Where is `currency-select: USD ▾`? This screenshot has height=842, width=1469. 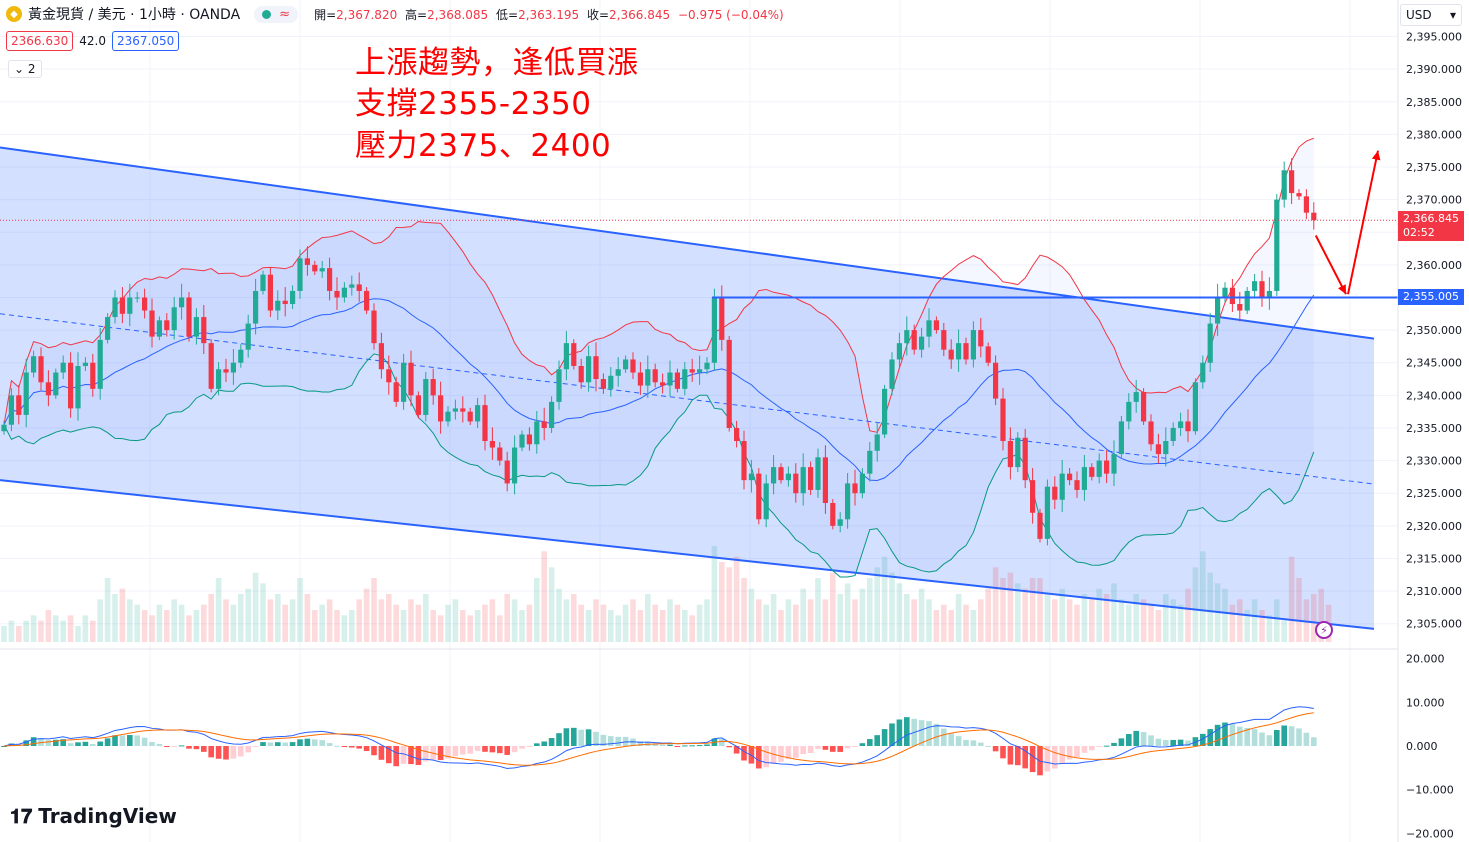 currency-select: USD ▾ is located at coordinates (1431, 15).